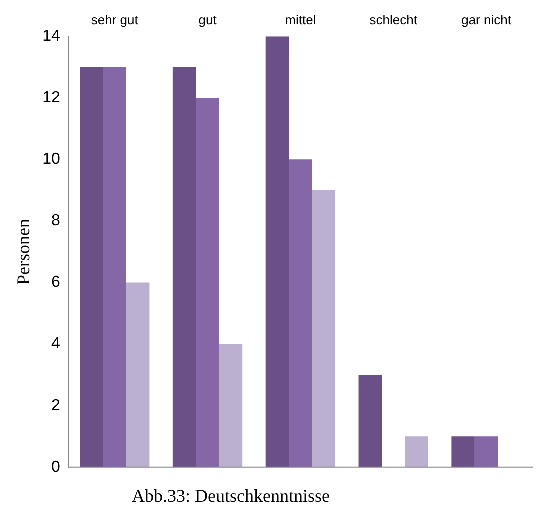 This screenshot has height=517, width=553. Describe the element at coordinates (55, 467) in the screenshot. I see `y-tick-label: 0` at that location.